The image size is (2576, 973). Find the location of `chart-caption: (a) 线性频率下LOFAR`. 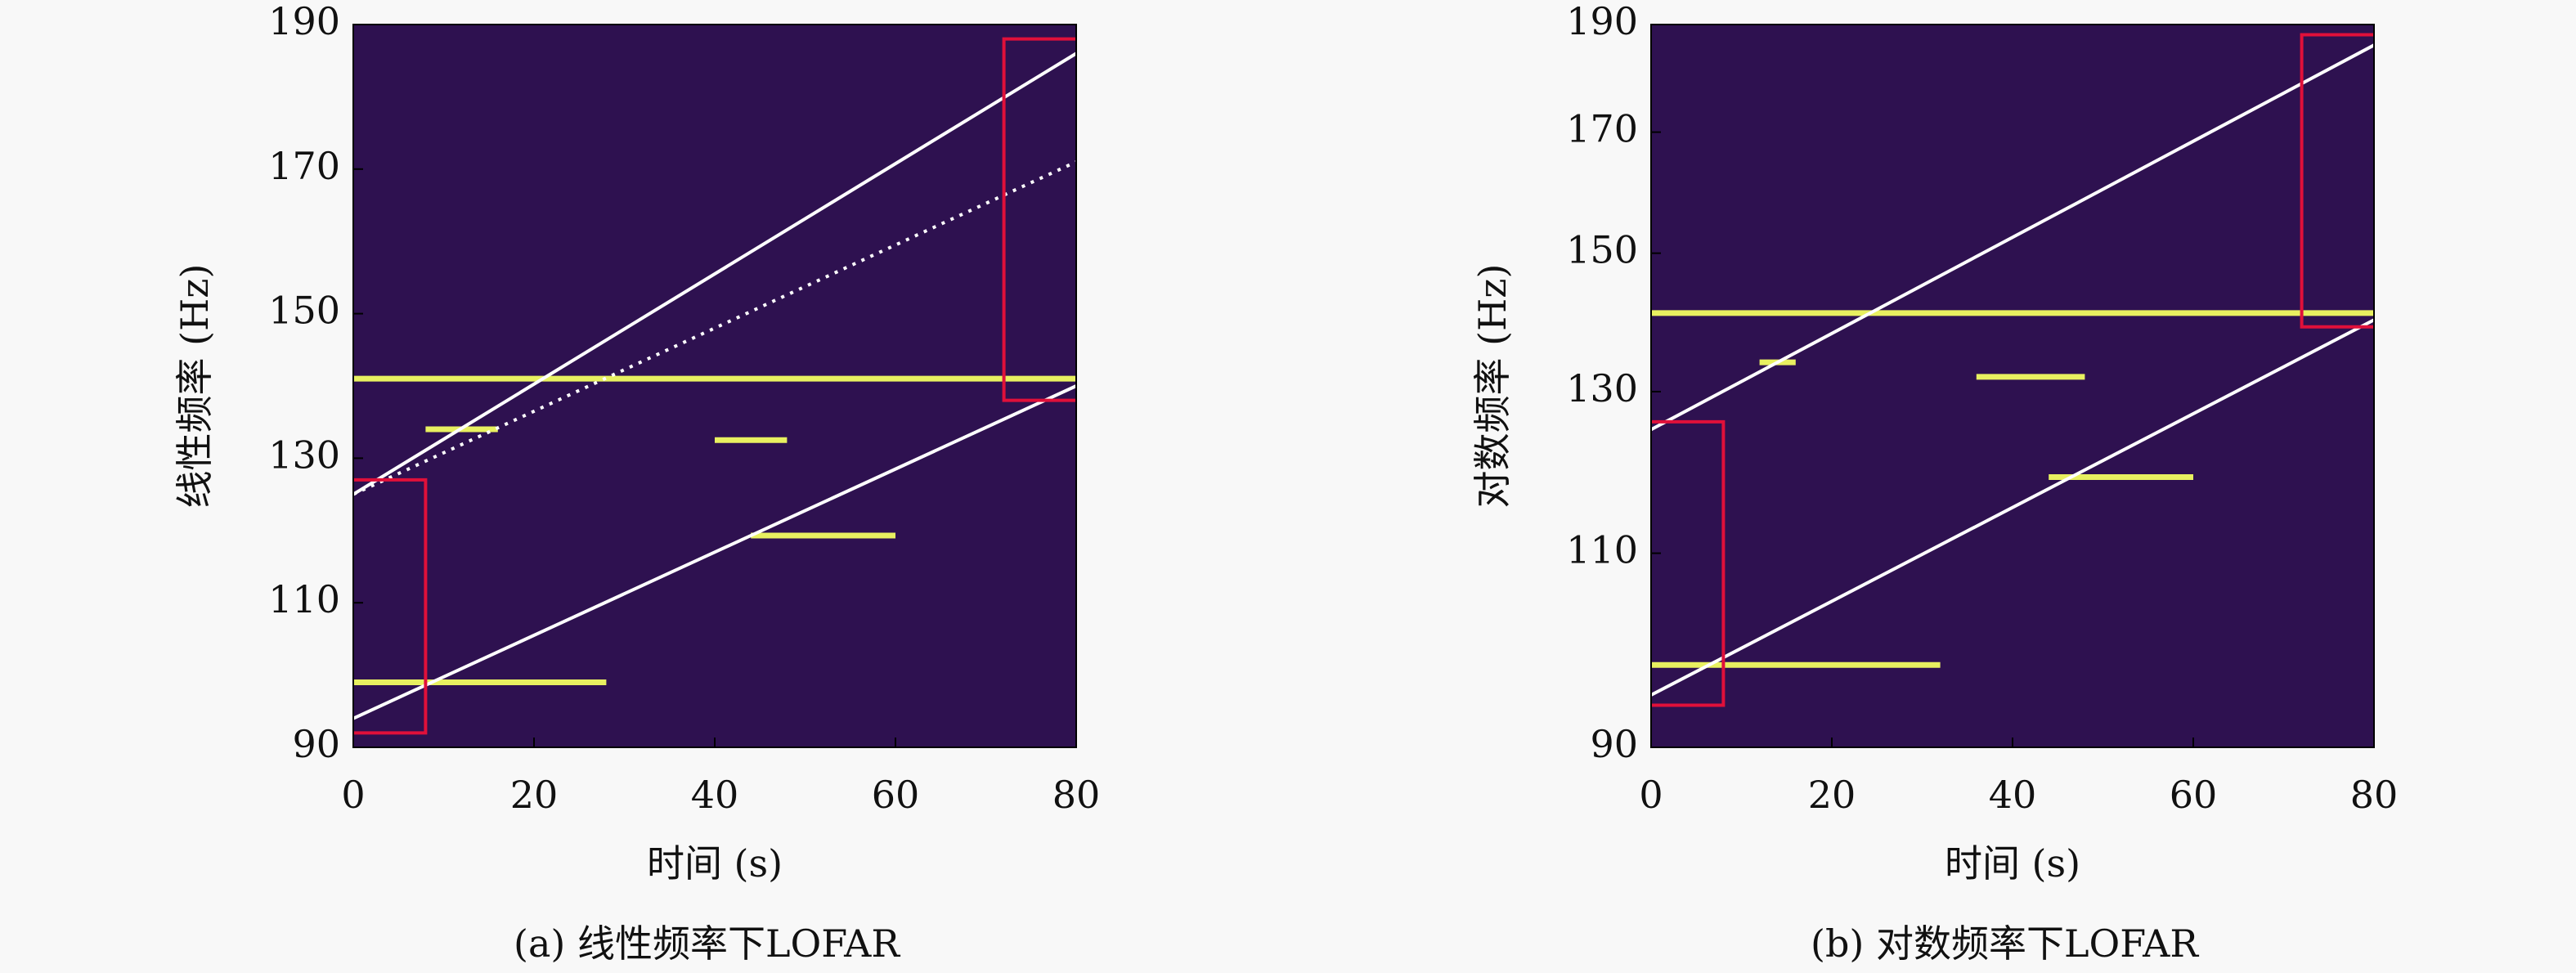

chart-caption: (a) 线性频率下LOFAR is located at coordinates (707, 943).